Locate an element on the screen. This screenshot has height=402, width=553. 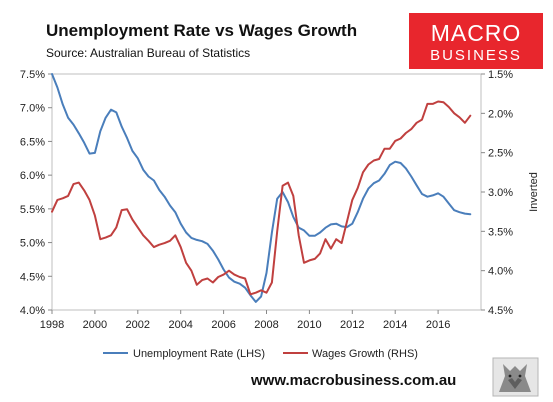
left-y-axis: 4.0% 4.5% 5.0% 5.5% 6.0% 6.5% 7.0% 7.5% is located at coordinates (36, 193).